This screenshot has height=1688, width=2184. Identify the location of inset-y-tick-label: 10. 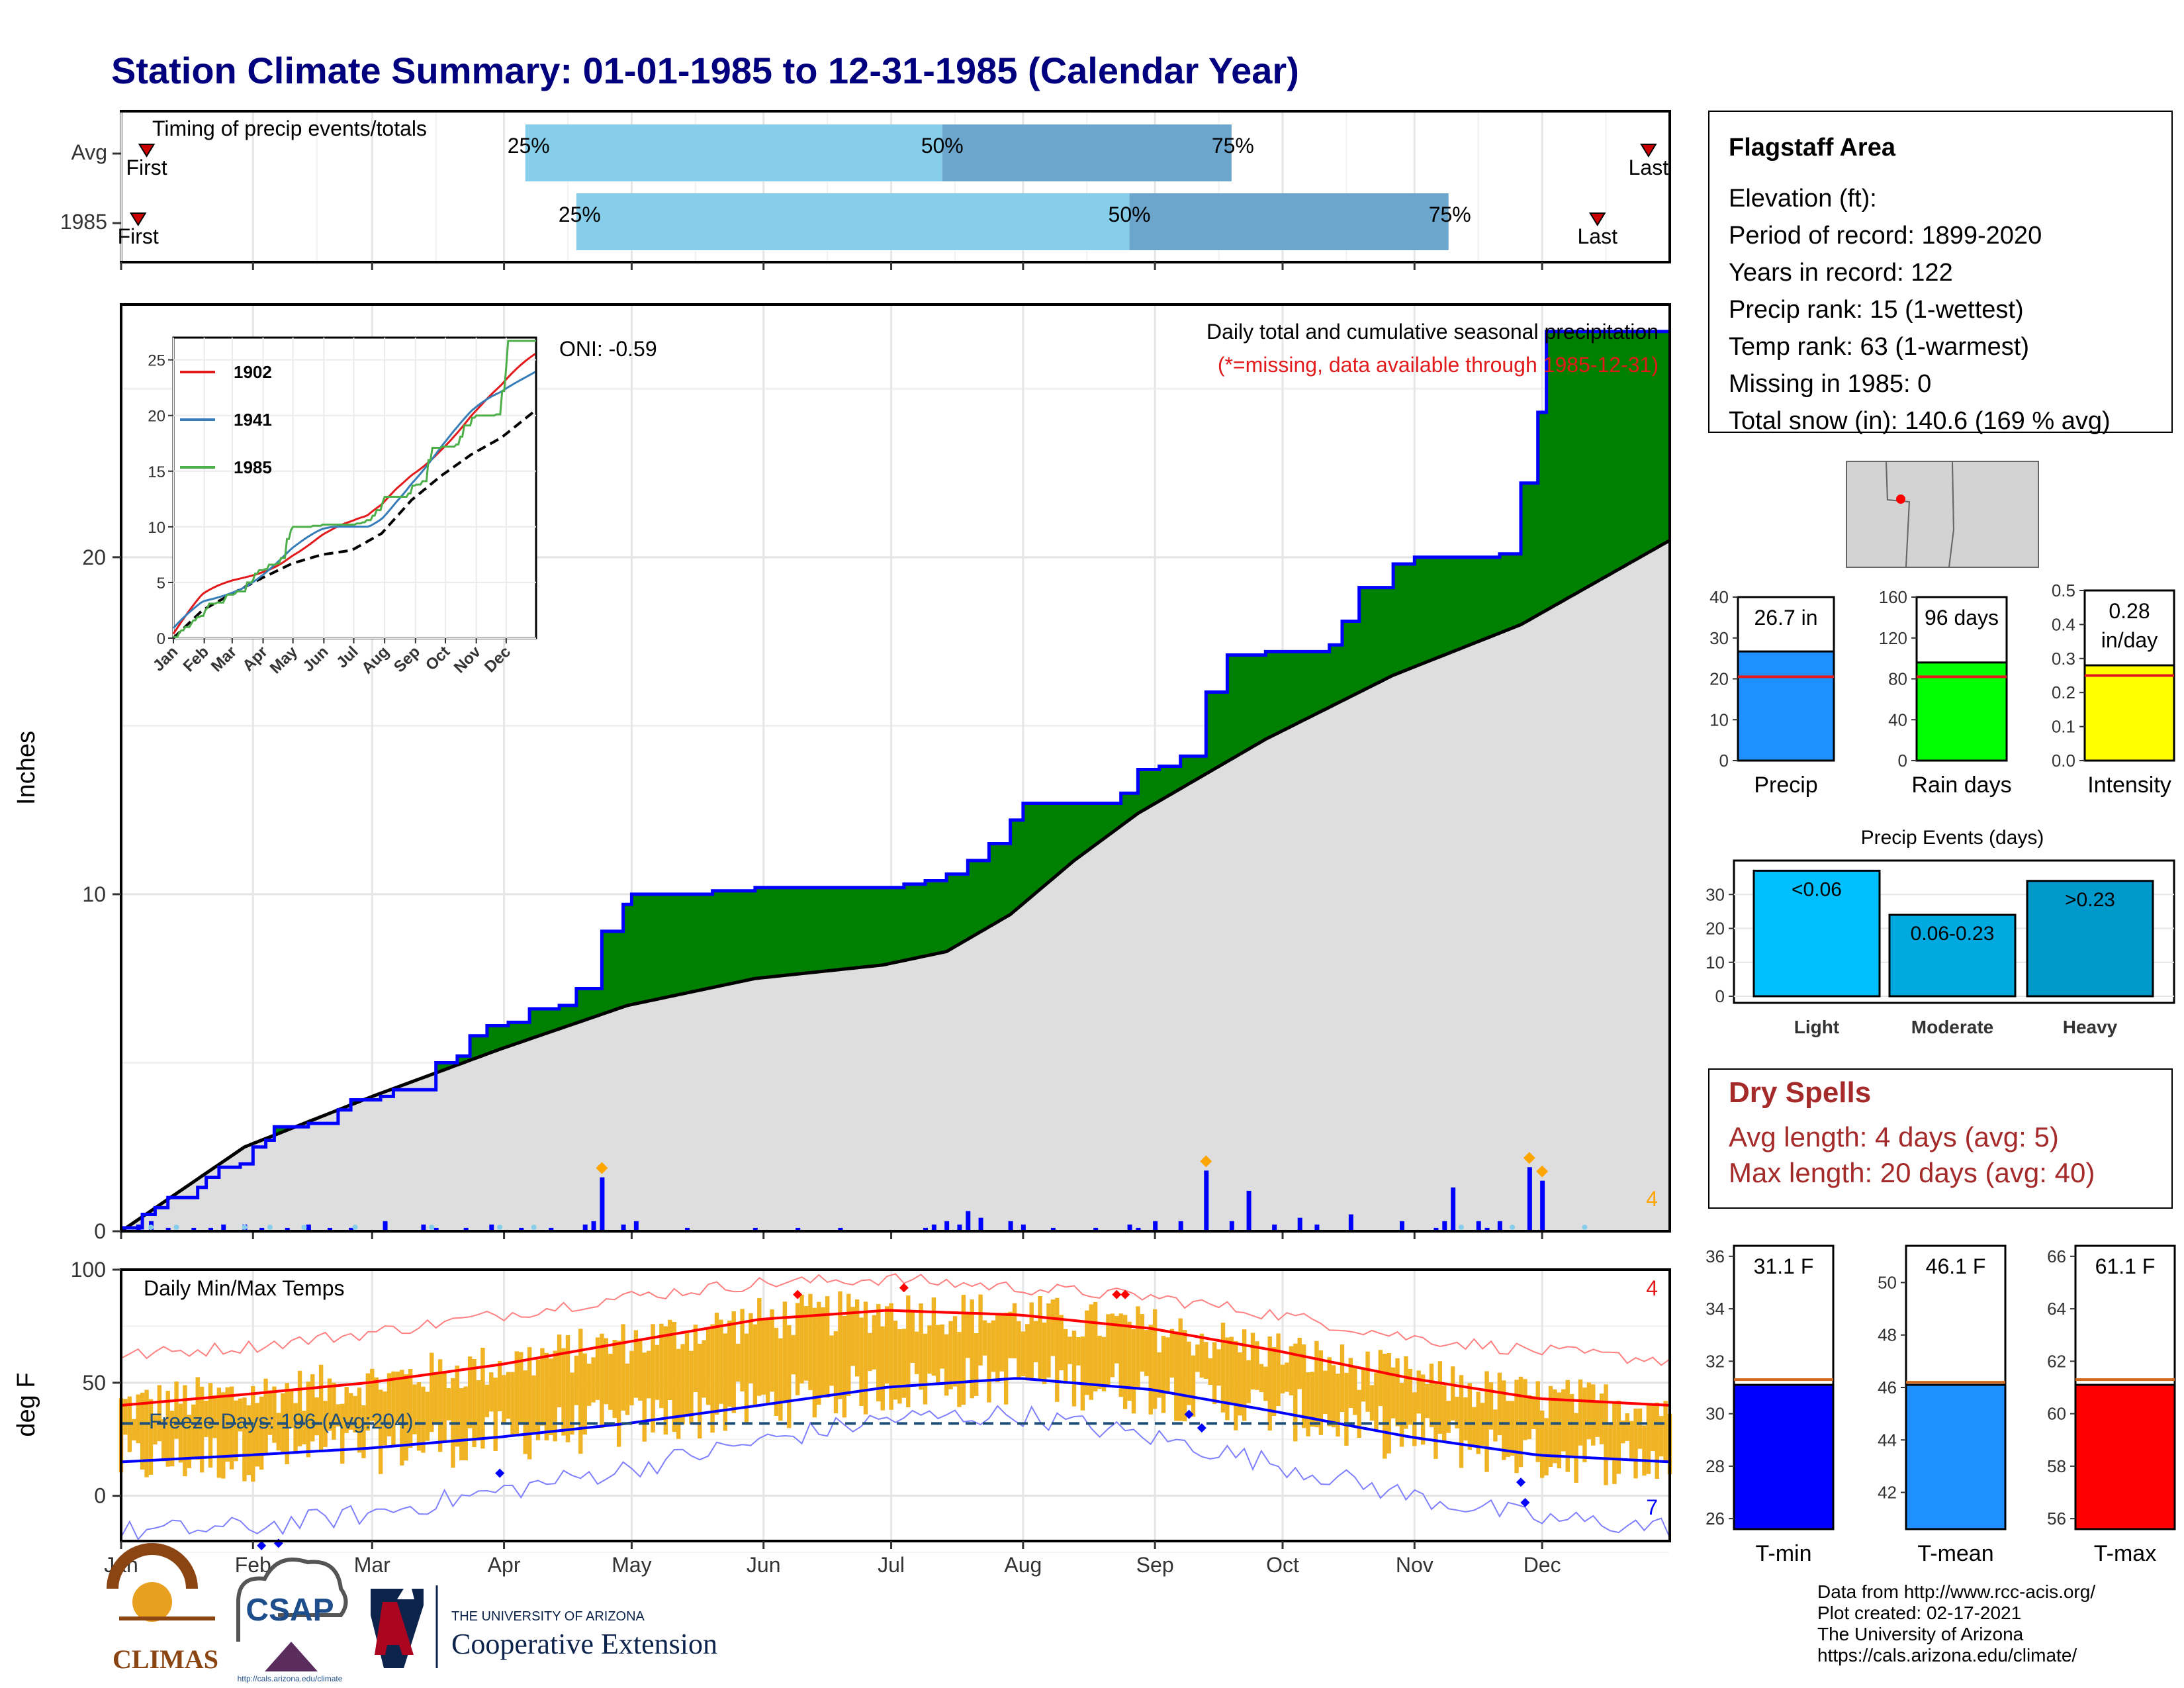
(156, 528).